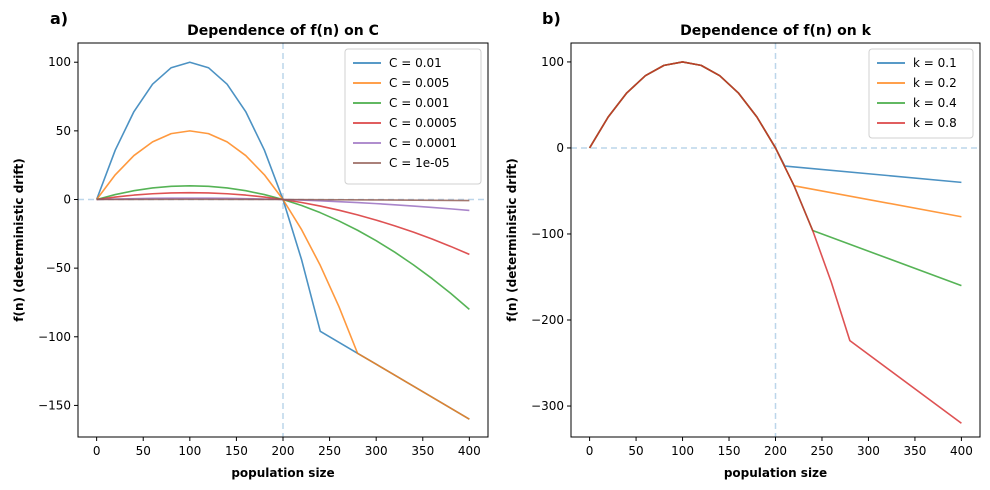  I want to click on legend-label: C = 0.0001, so click(423, 143).